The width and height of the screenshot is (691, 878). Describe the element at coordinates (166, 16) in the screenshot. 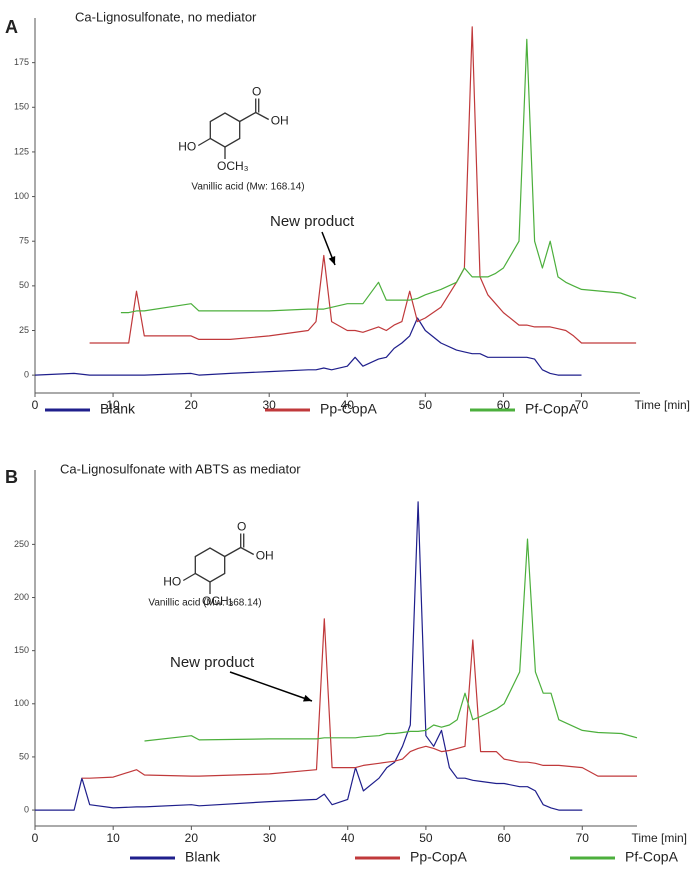

I see `chart-title: Ca-Lignosulfonate, no mediator` at that location.